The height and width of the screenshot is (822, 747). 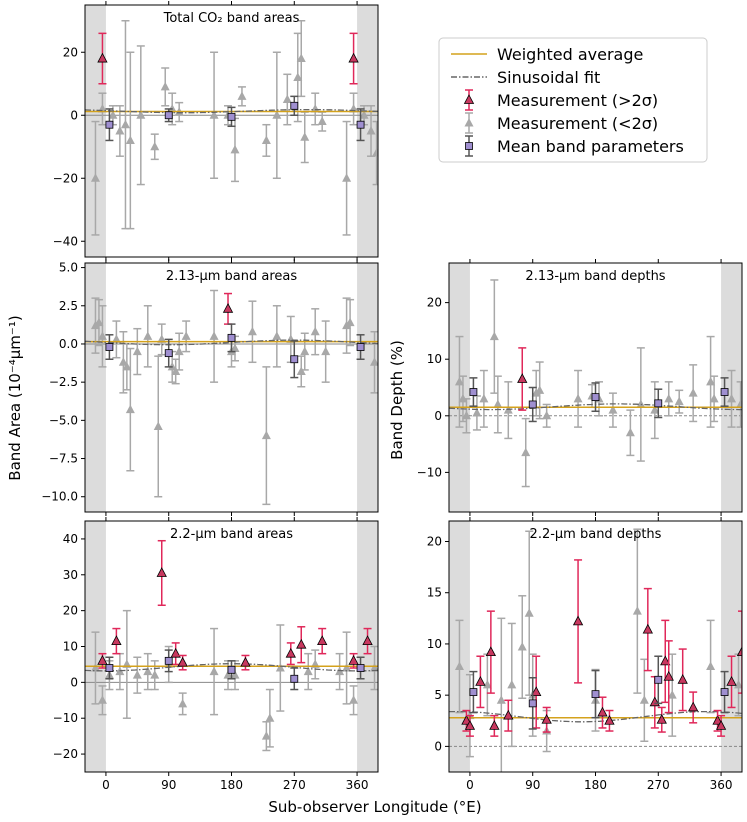 What do you see at coordinates (469, 123) in the screenshot?
I see `legend-insig-swatch` at bounding box center [469, 123].